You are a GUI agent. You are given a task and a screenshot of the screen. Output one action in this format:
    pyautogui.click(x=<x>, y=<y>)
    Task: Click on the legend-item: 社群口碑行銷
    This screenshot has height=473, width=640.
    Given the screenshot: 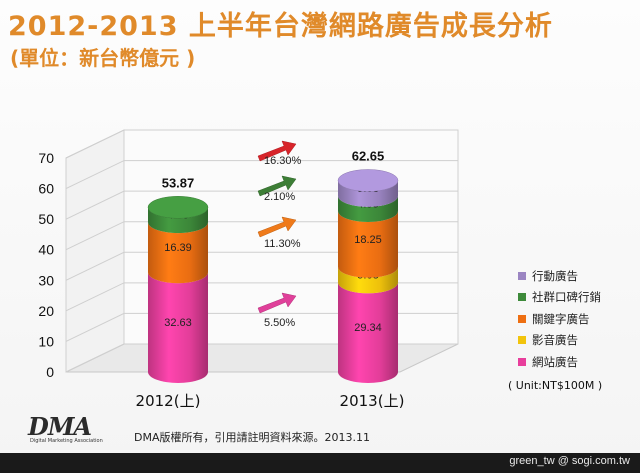 What is the action you would take?
    pyautogui.click(x=578, y=298)
    